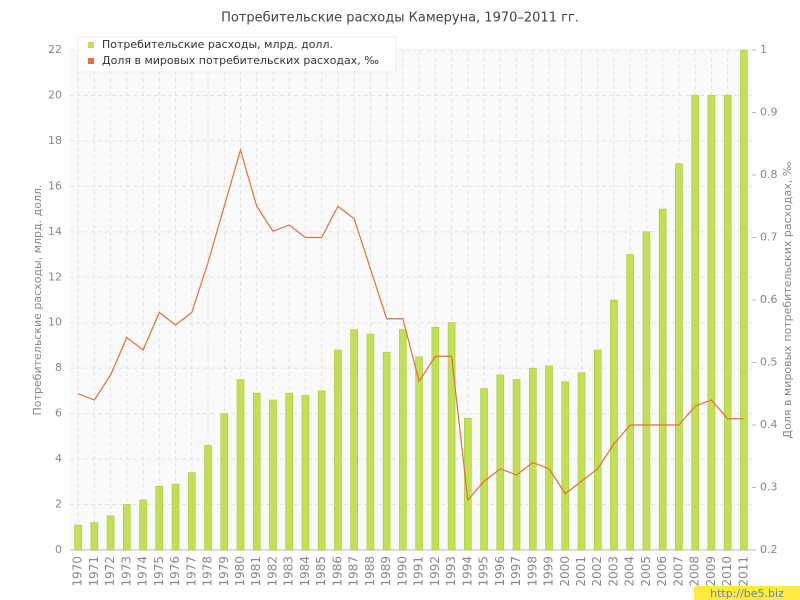 This screenshot has width=800, height=600. I want to click on legend-swatch, so click(91, 45).